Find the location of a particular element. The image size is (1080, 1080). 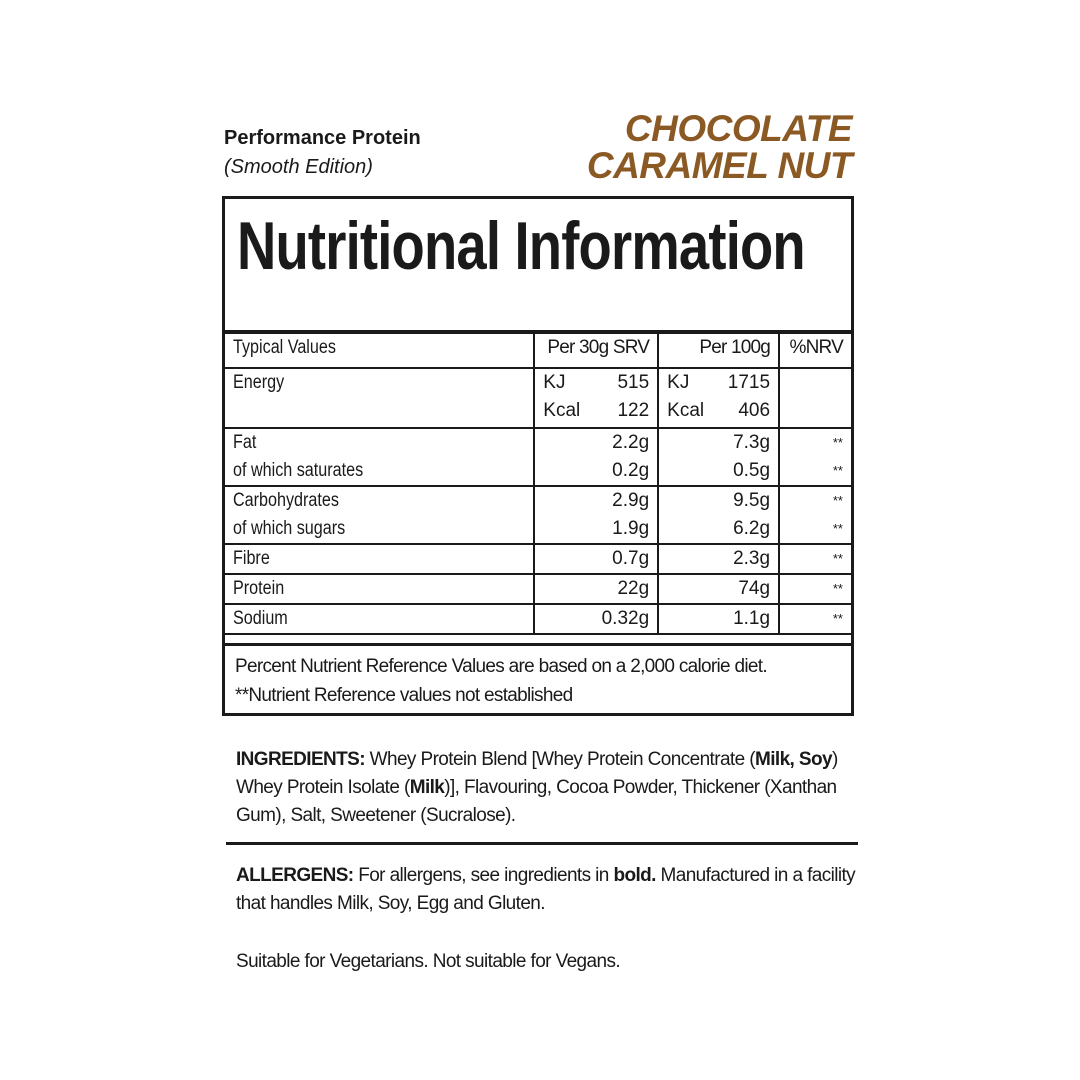

allergens-label: ALLERGENS: is located at coordinates (295, 875).